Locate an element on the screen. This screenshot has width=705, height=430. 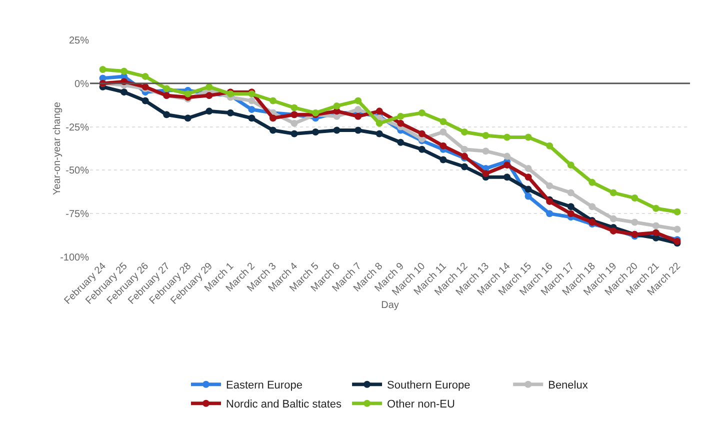
y-tick-label: -75% is located at coordinates (78, 214).